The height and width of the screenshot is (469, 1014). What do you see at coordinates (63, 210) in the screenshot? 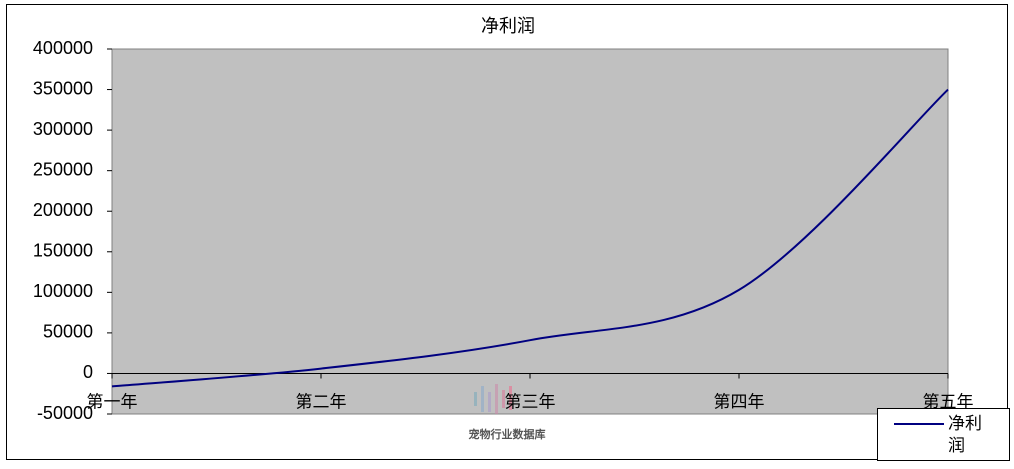
I see `y-tick-label: 200000` at bounding box center [63, 210].